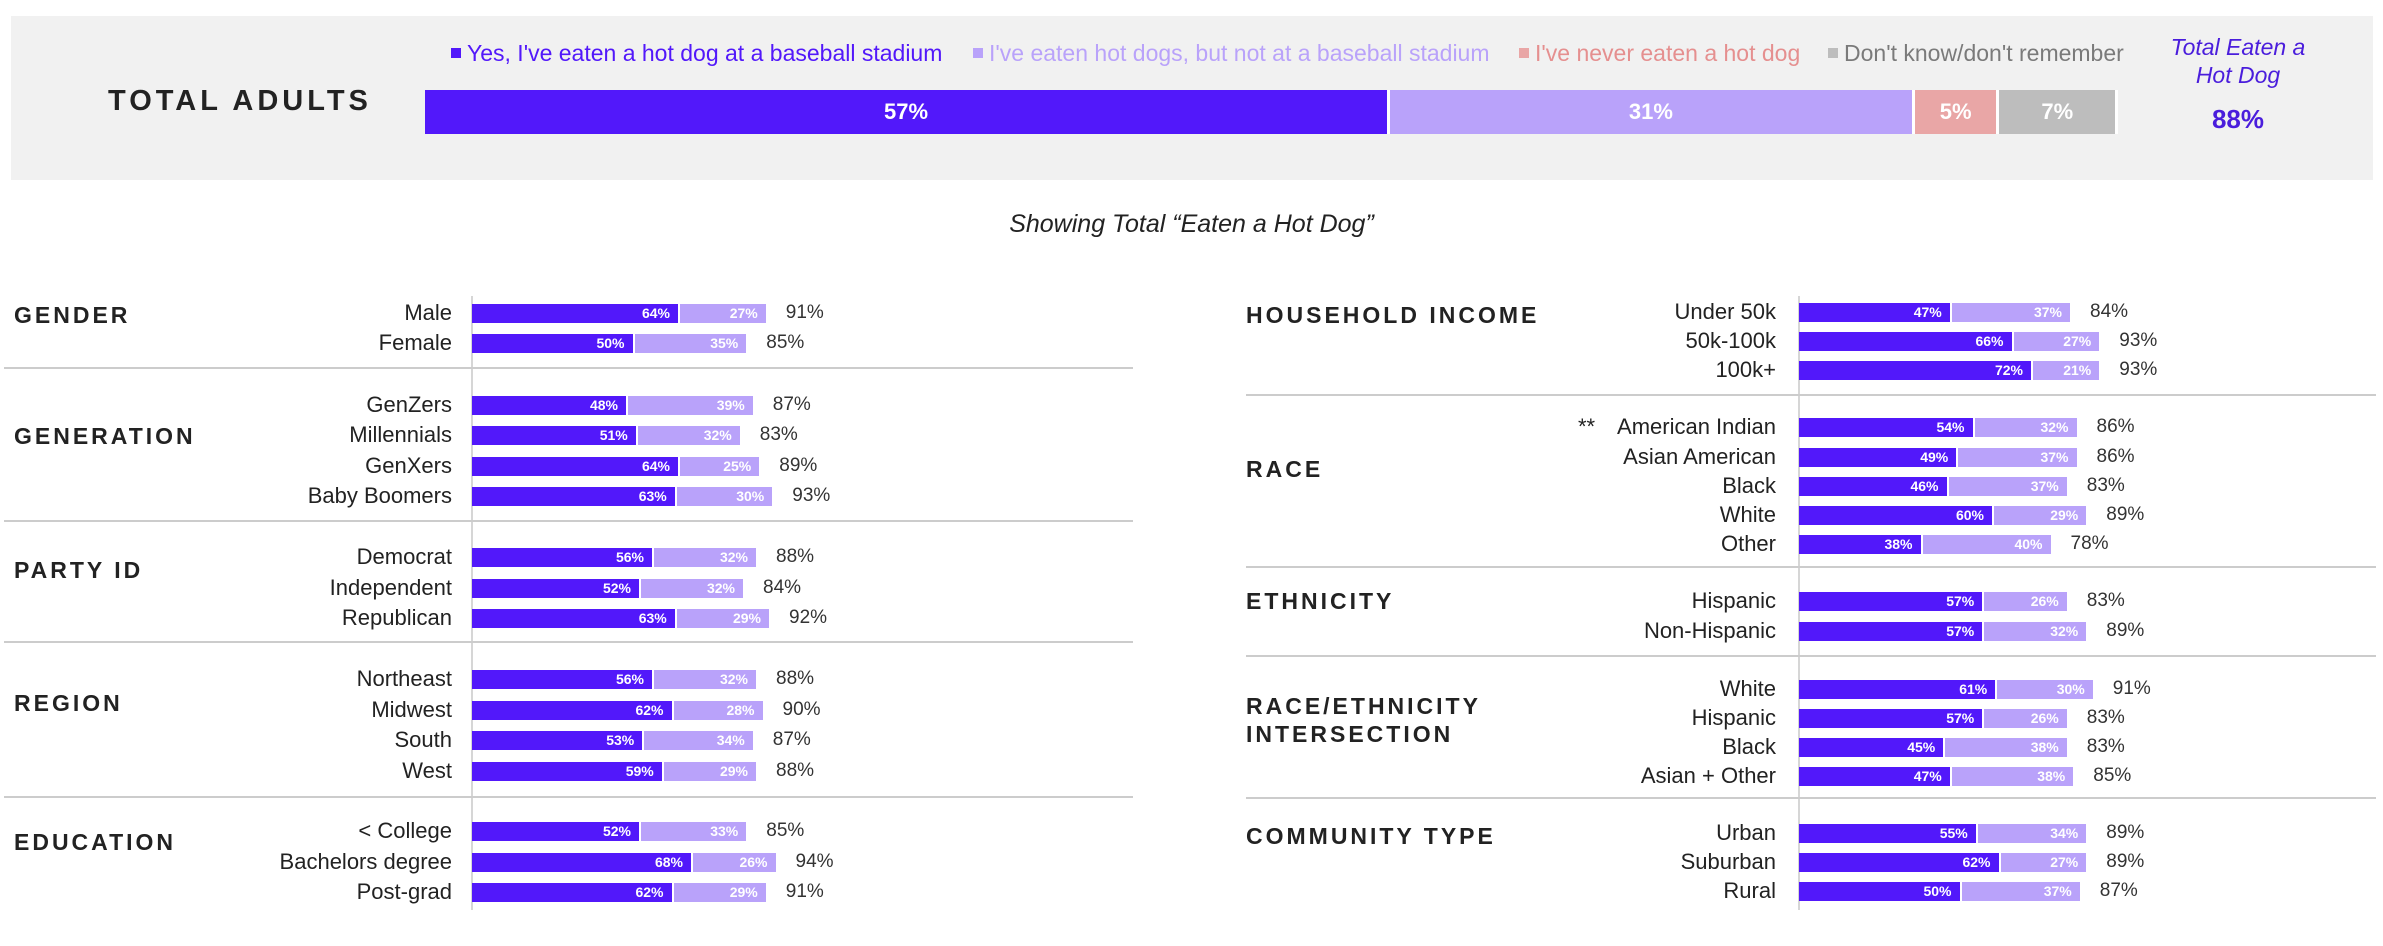 Image resolution: width=2383 pixels, height=946 pixels. What do you see at coordinates (409, 404) in the screenshot?
I see `row-label: GenZers` at bounding box center [409, 404].